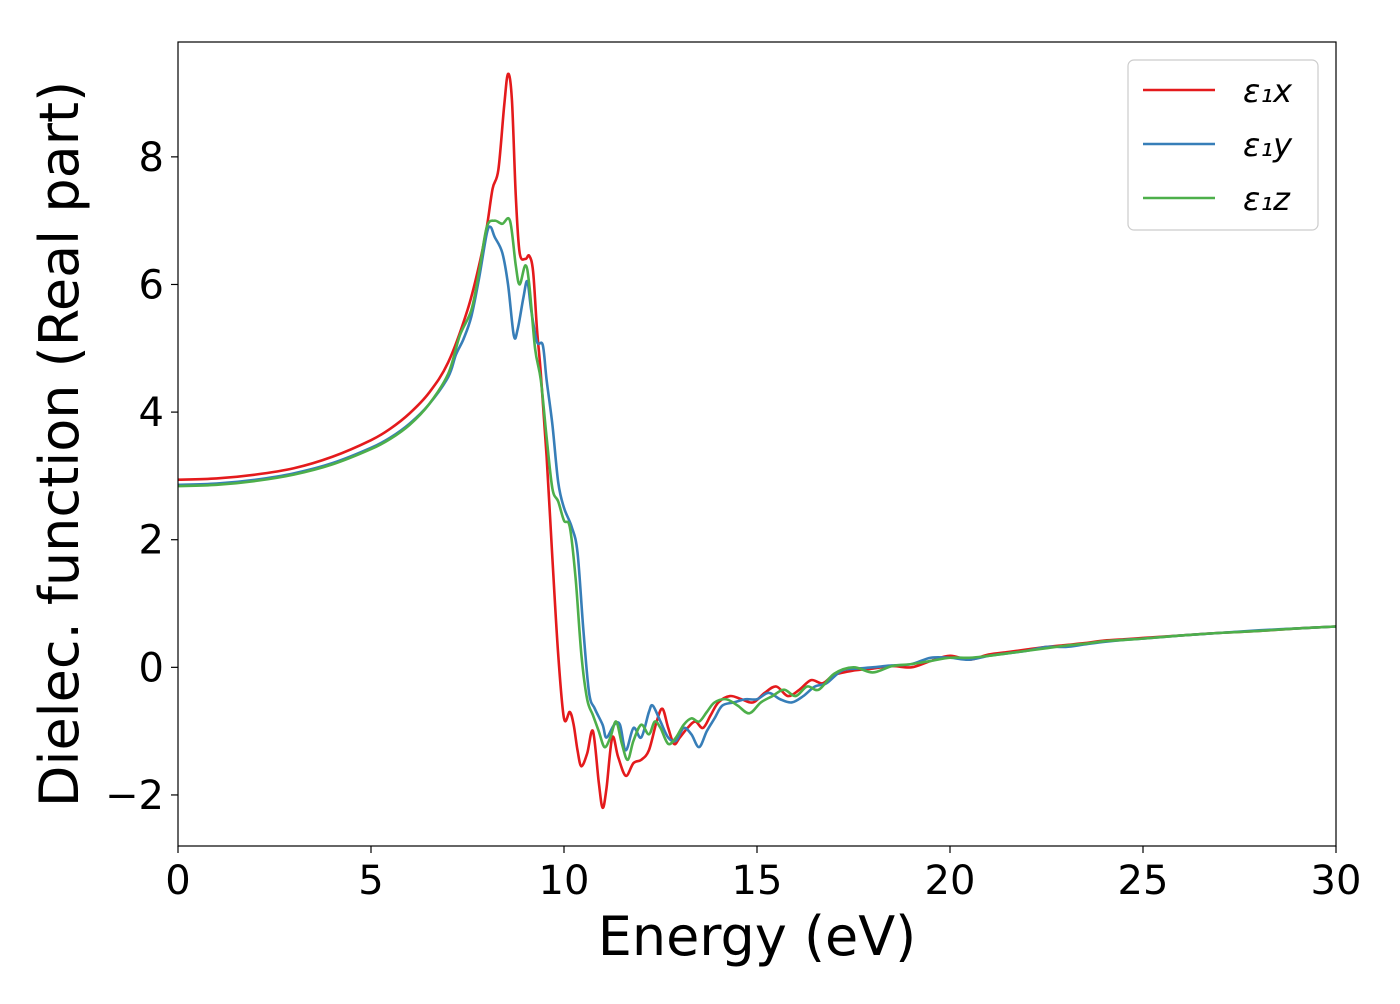 The height and width of the screenshot is (1004, 1400). What do you see at coordinates (1267, 199) in the screenshot?
I see `legend-label: ε₁z` at bounding box center [1267, 199].